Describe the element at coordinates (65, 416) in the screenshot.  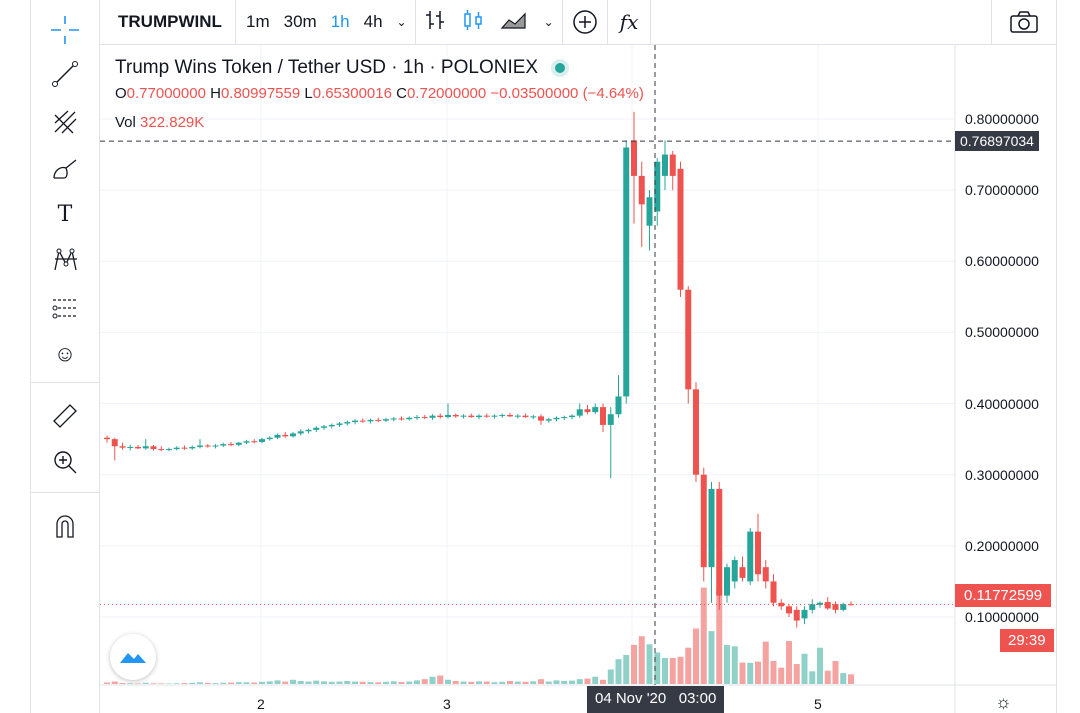
I see `ruler-icon` at that location.